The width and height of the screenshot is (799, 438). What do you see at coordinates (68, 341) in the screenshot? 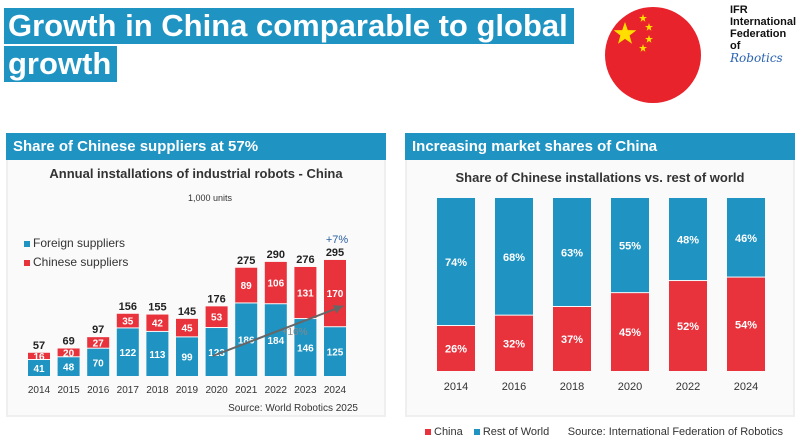
I see `label-total-2015: 69` at bounding box center [68, 341].